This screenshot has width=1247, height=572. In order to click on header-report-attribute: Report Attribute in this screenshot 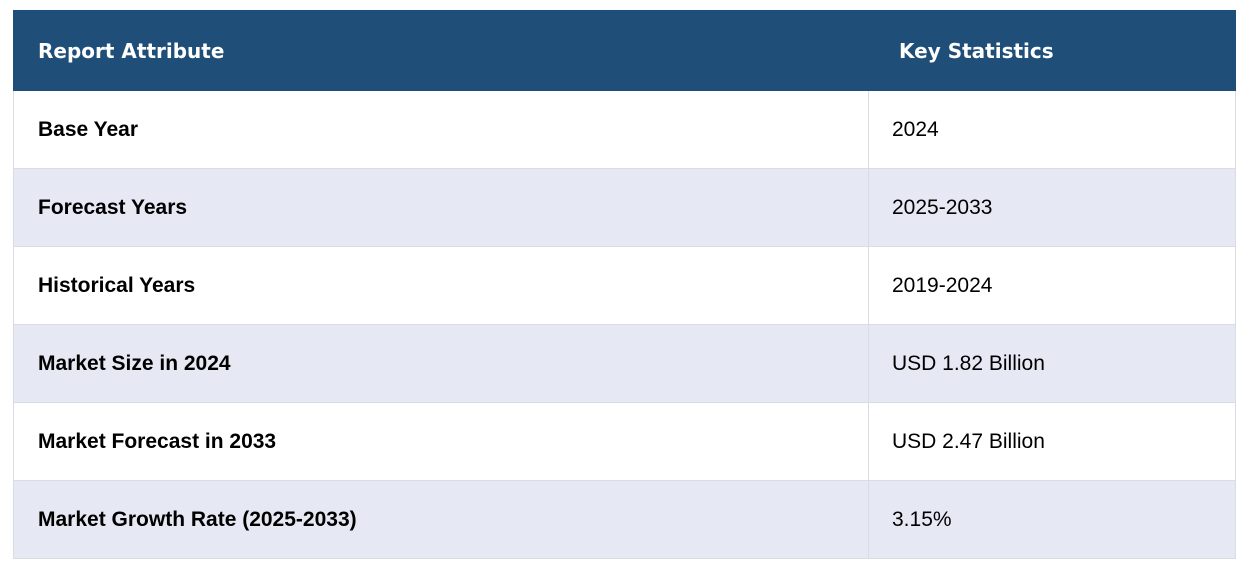, I will do `click(441, 50)`.